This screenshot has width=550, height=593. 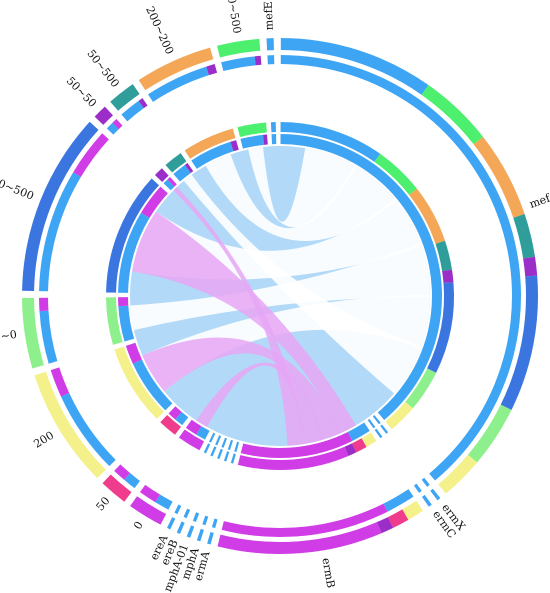 I want to click on inner-ring-200~500-1, so click(x=265, y=139).